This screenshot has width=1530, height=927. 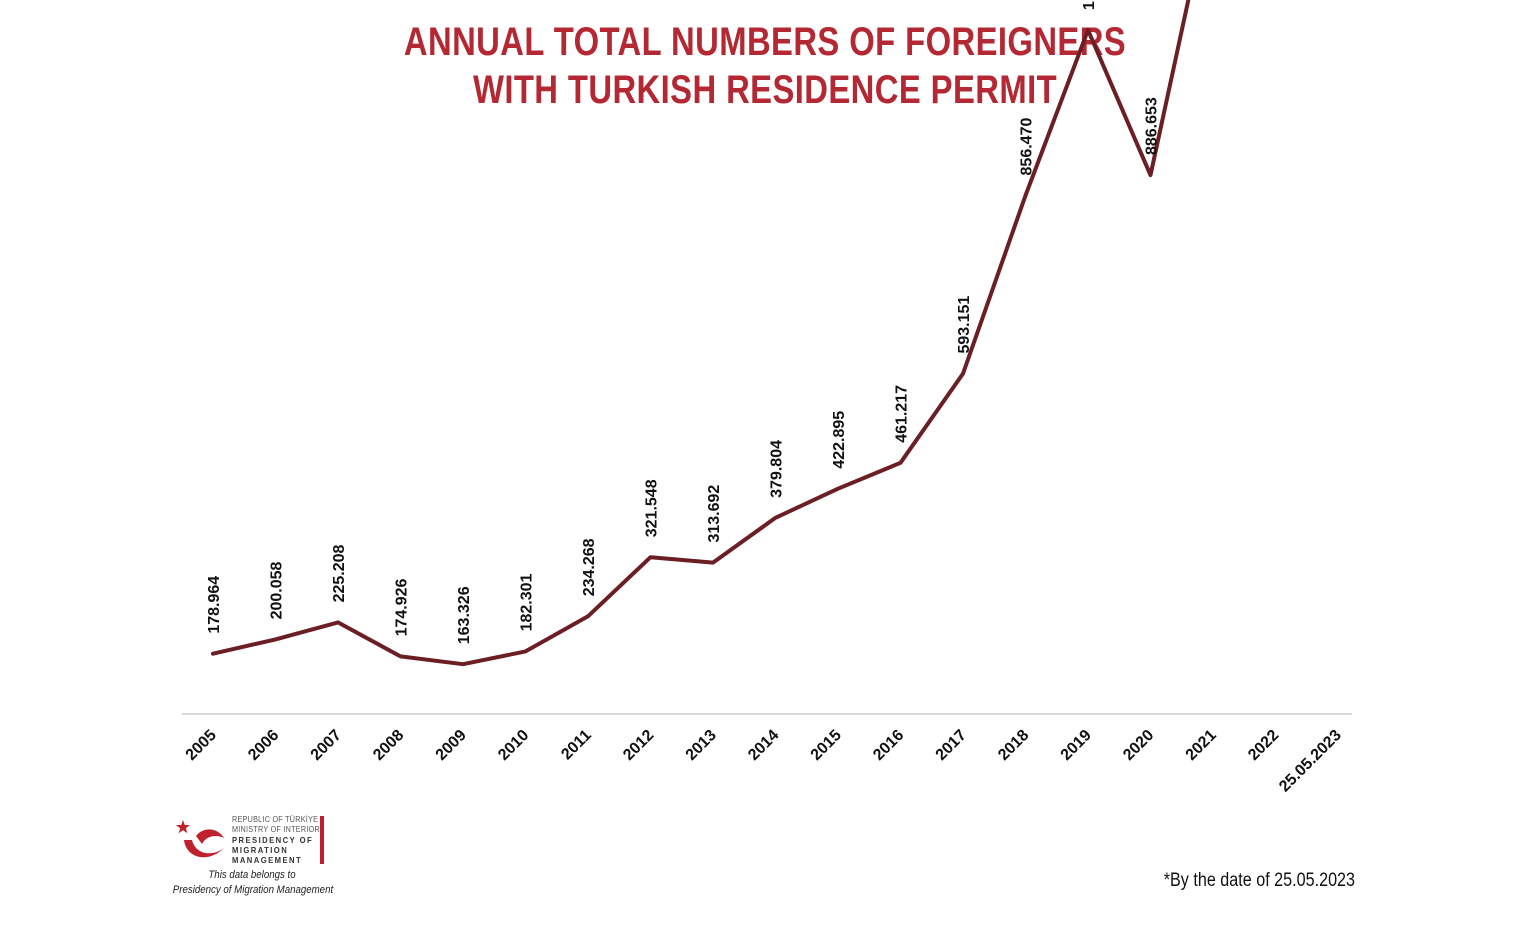 I want to click on logo-ministry: MINISTRY OF INTERIOR, so click(x=276, y=829).